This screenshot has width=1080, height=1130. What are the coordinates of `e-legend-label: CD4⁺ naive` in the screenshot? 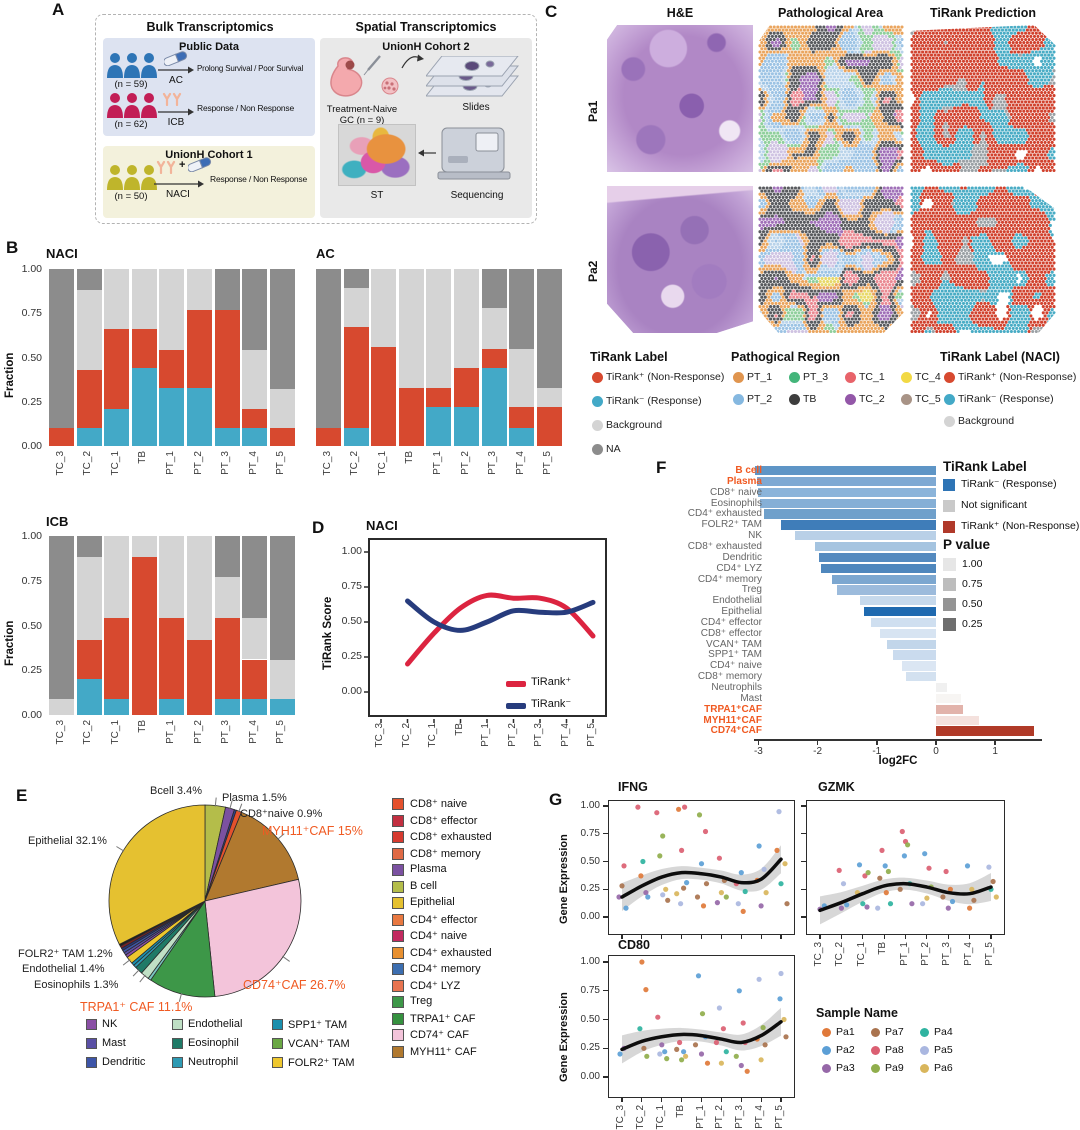 It's located at (439, 936).